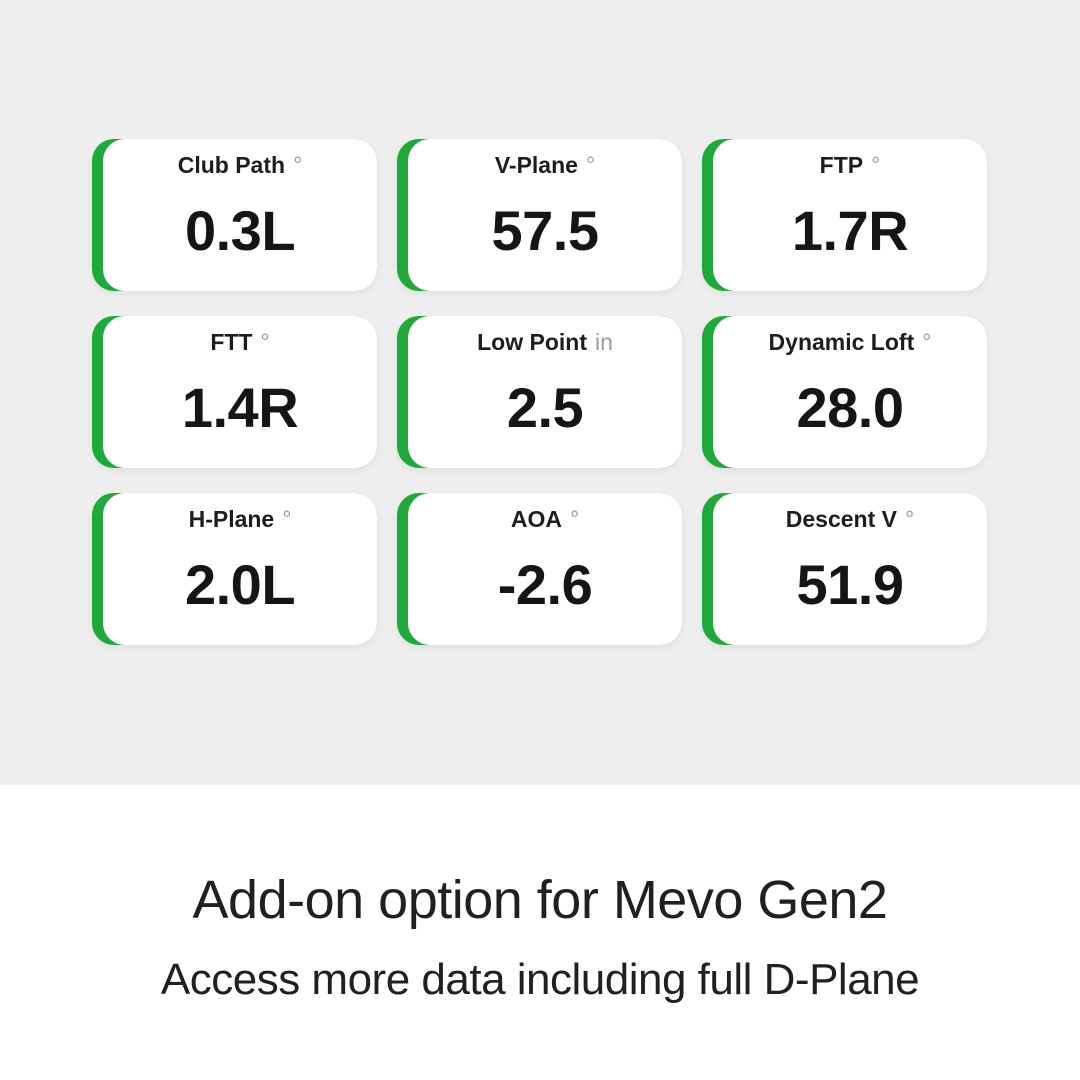 This screenshot has height=1080, width=1080. I want to click on metric-value: -2.6, so click(545, 585).